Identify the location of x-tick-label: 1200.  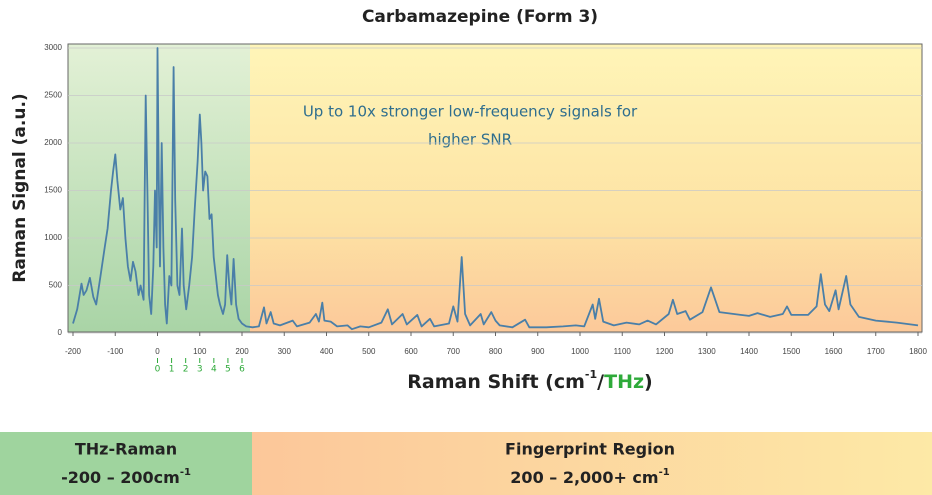
(665, 351).